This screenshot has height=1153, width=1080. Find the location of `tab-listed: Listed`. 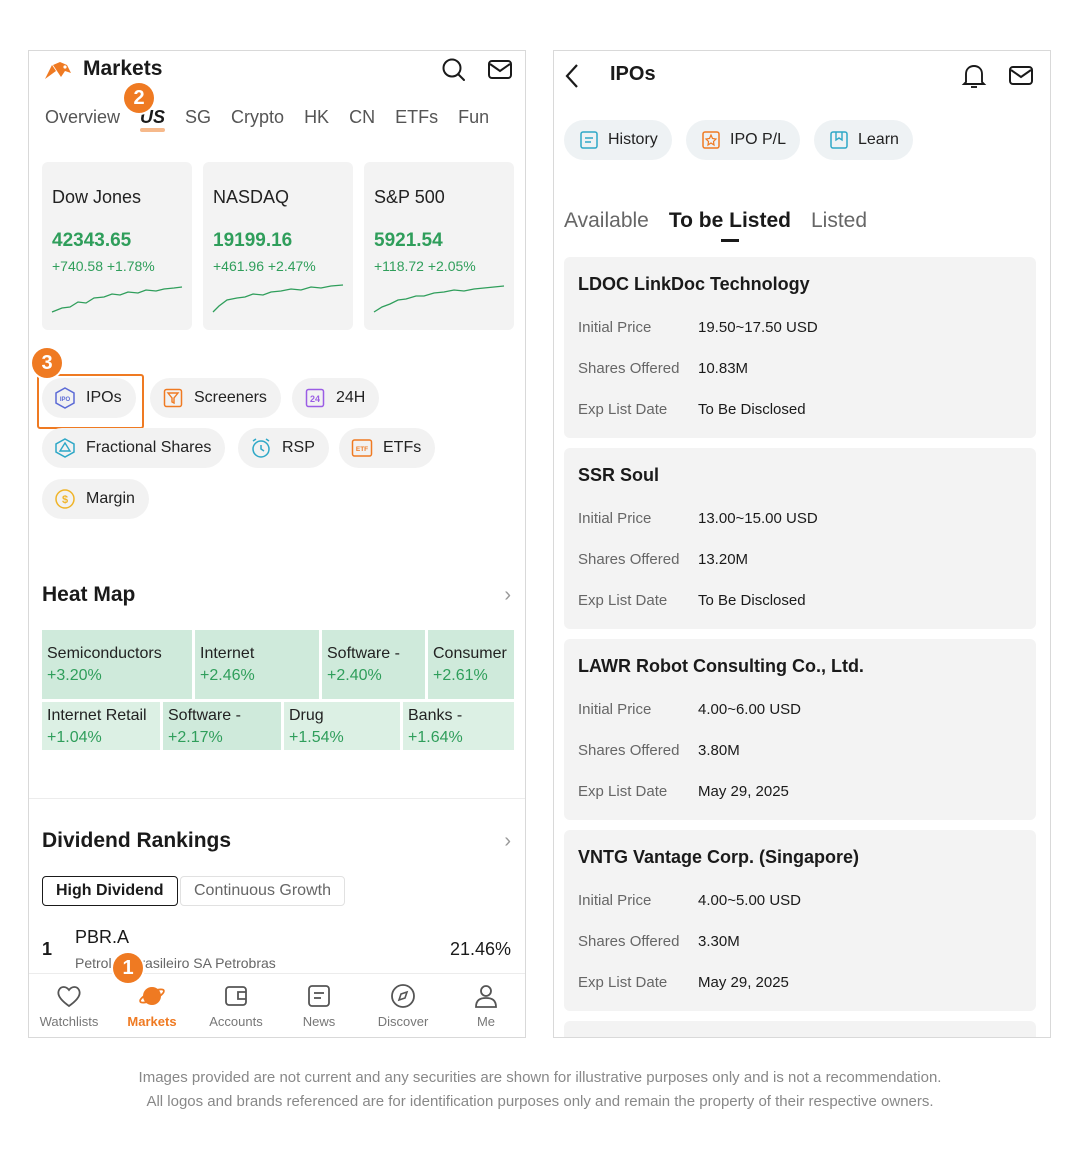

tab-listed: Listed is located at coordinates (839, 220).